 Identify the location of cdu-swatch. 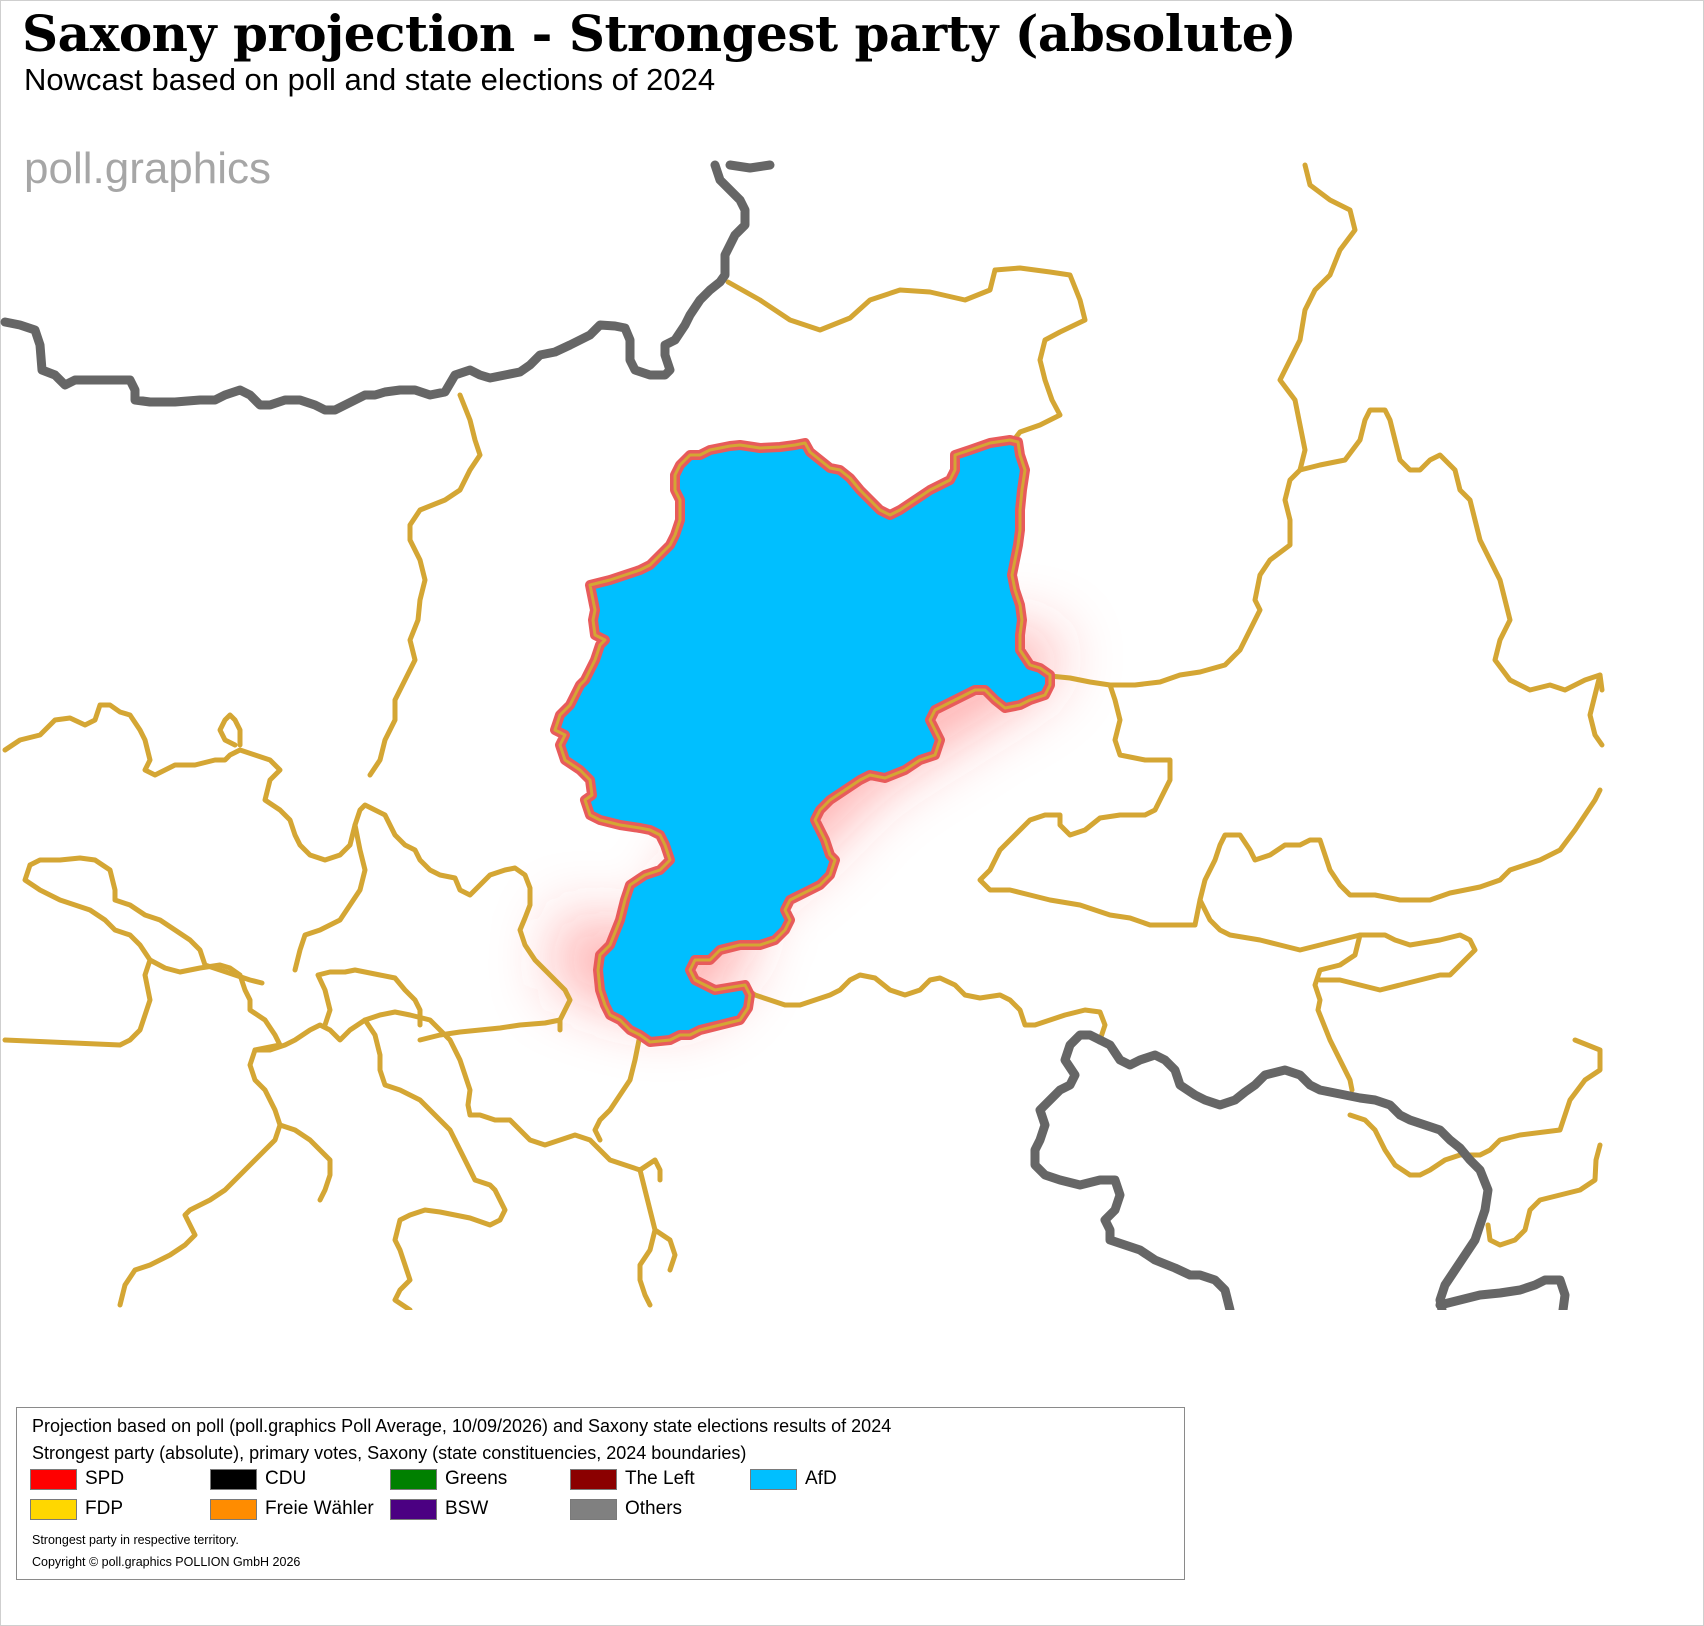
(233, 1479).